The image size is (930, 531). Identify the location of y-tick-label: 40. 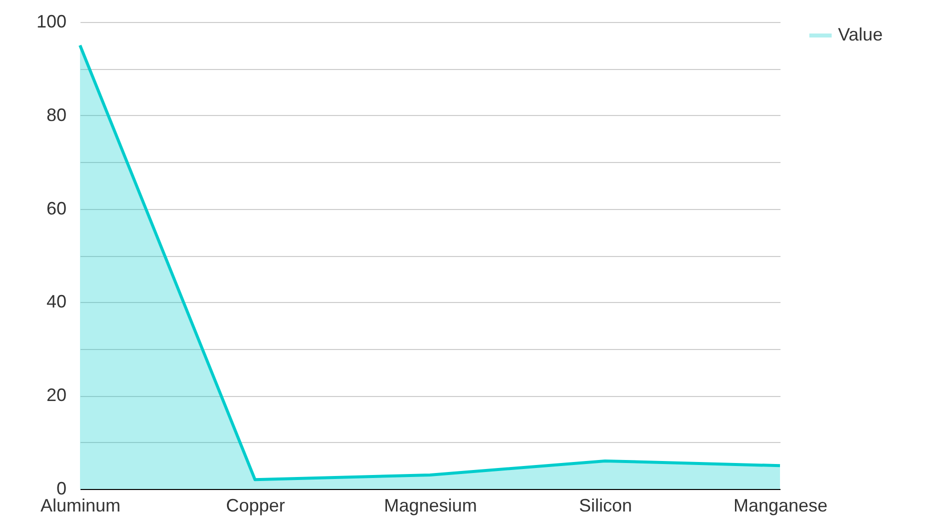
(56, 302).